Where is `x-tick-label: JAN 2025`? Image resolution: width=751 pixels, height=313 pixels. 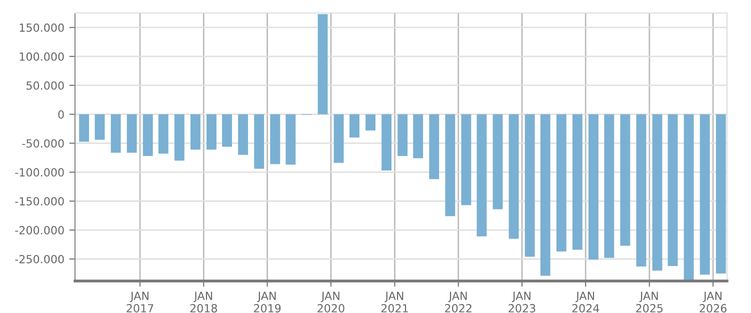 x-tick-label: JAN 2025 is located at coordinates (649, 302).